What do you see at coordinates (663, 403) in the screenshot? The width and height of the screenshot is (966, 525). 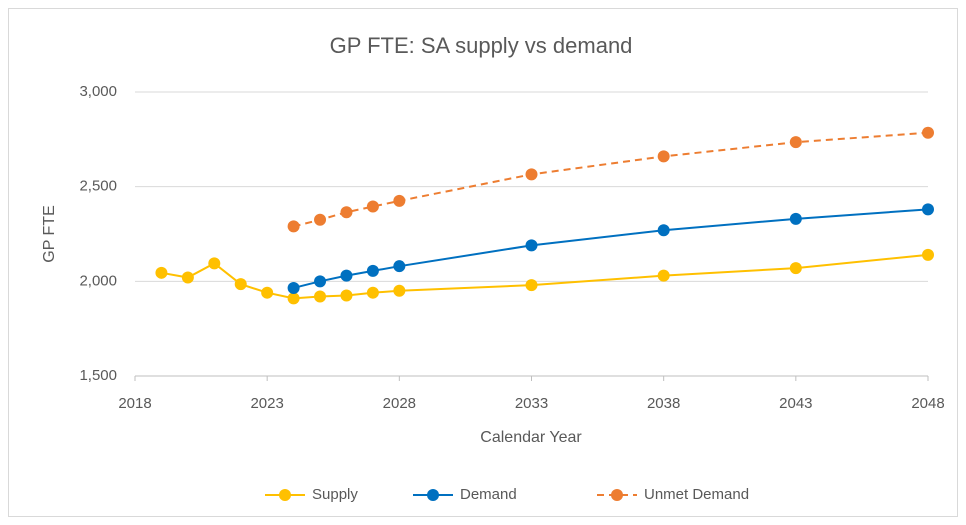 I see `x-tick-label: 2038` at bounding box center [663, 403].